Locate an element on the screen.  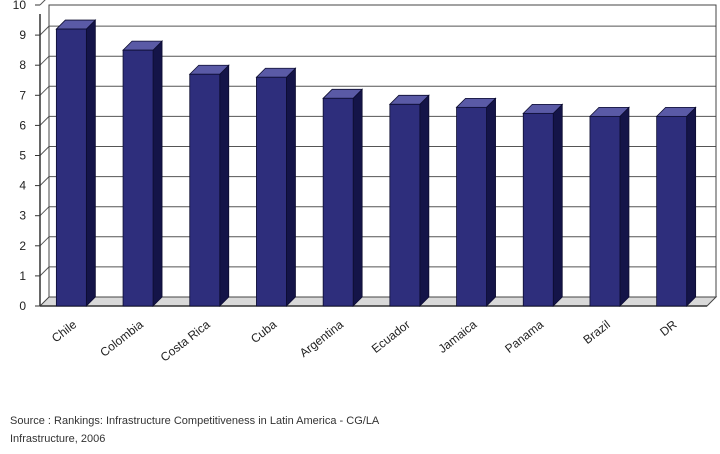
x-tick-label: Cuba is located at coordinates (263, 331).